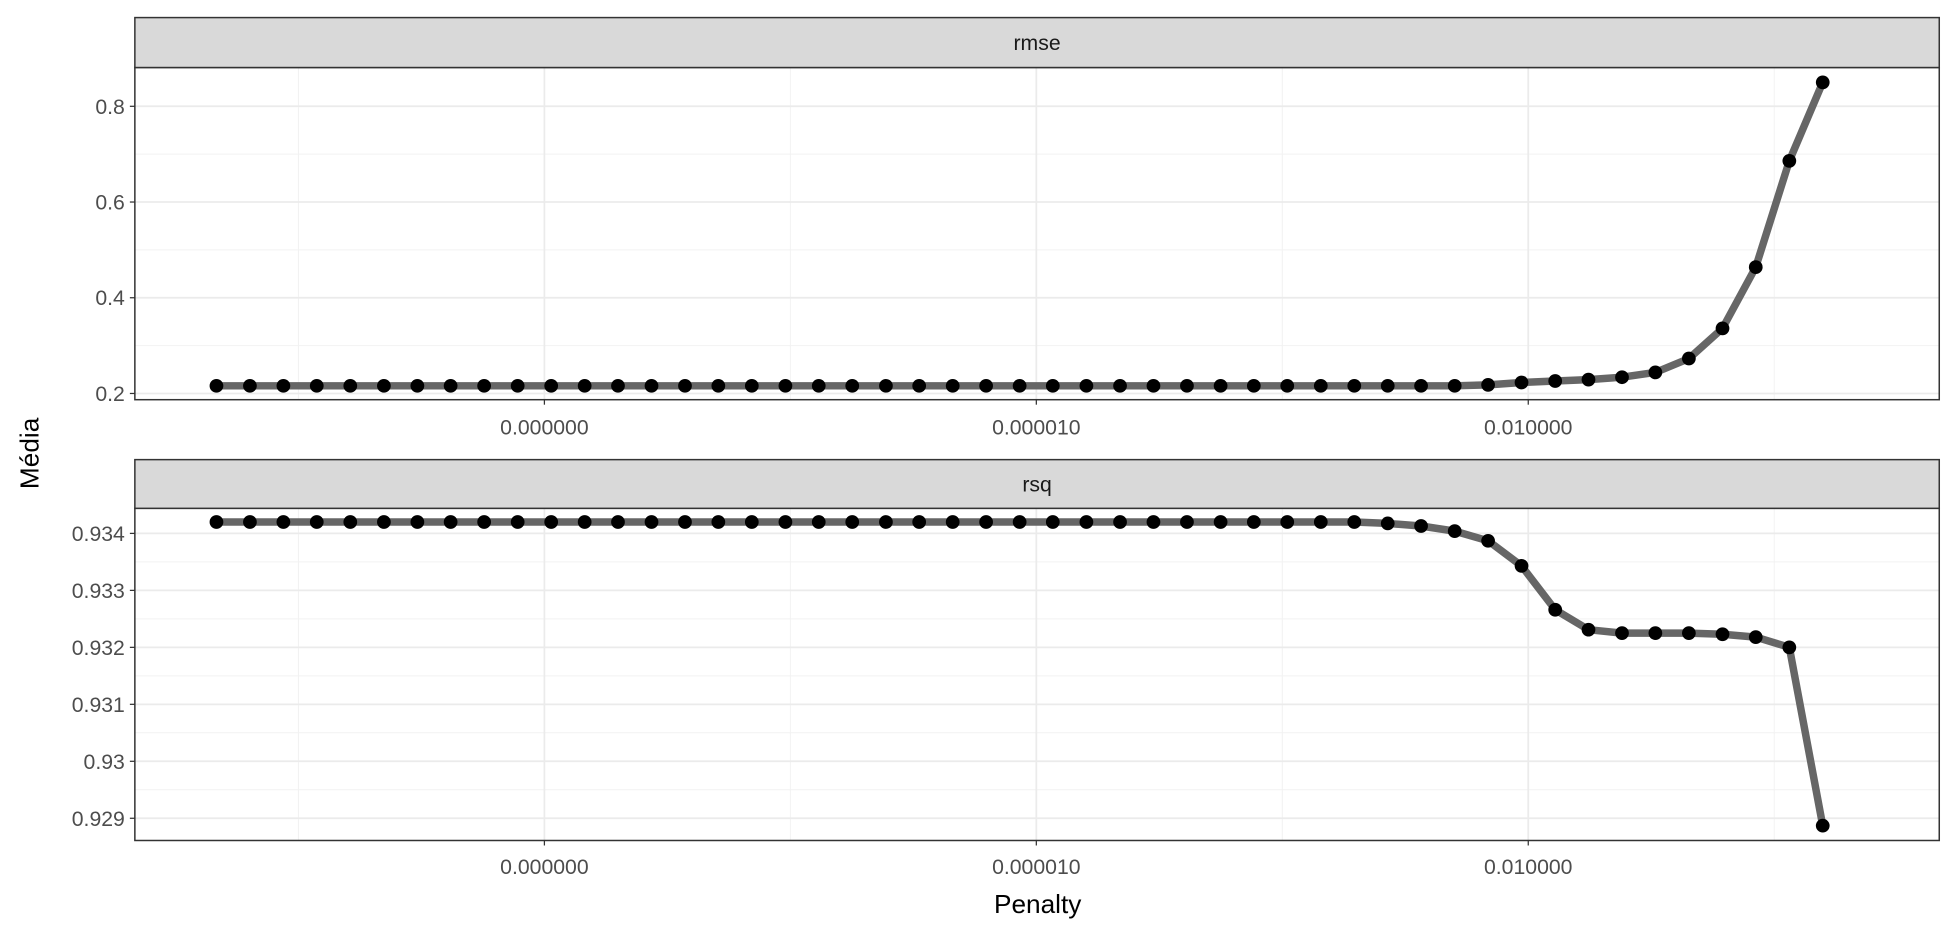 The image size is (1948, 933). Describe the element at coordinates (98, 819) in the screenshot. I see `y-tick-label: 0.929` at that location.